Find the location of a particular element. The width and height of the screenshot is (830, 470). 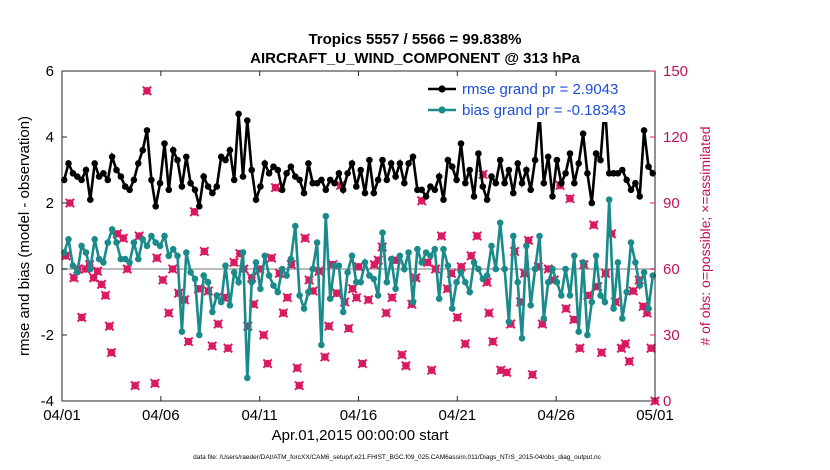

y2-tick-label: 150 is located at coordinates (675, 71).